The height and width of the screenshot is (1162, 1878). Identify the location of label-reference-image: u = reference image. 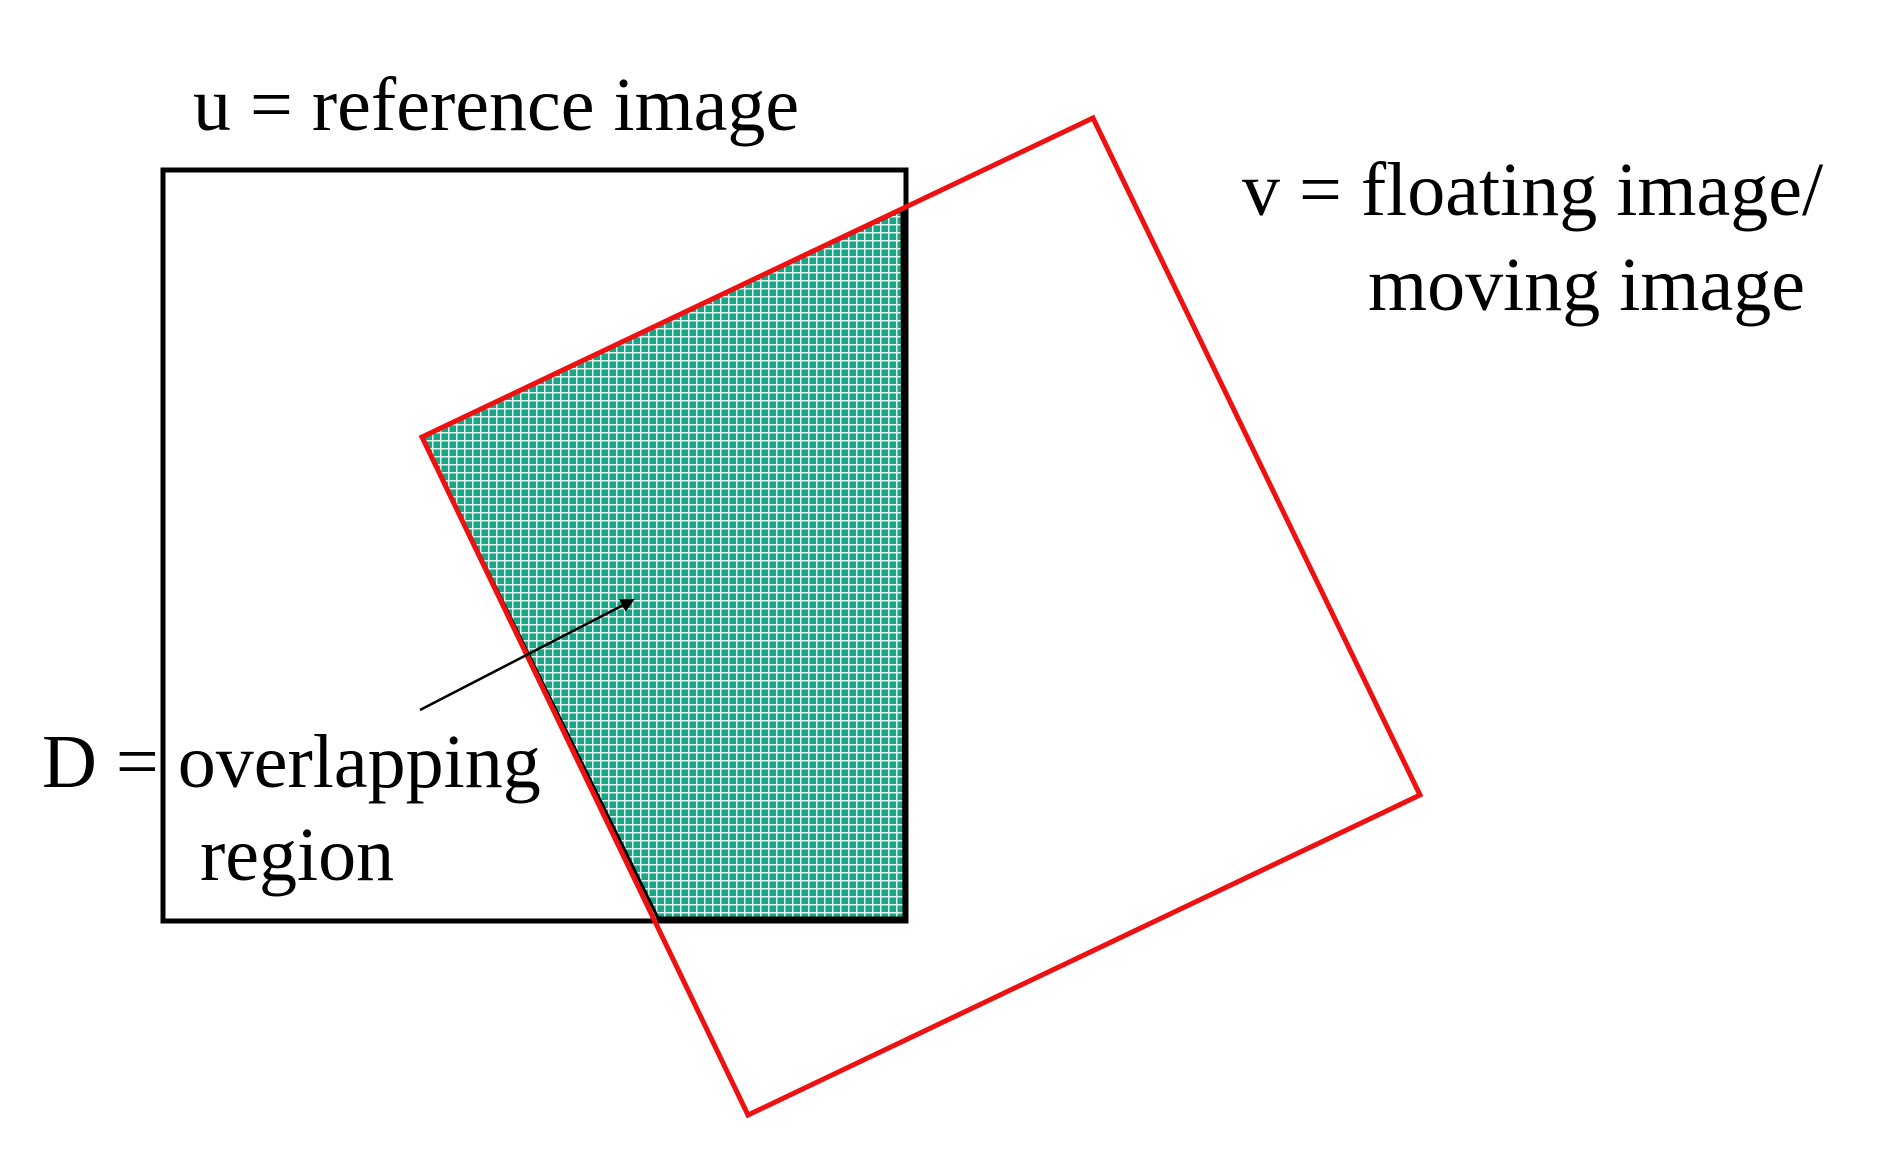
(496, 105).